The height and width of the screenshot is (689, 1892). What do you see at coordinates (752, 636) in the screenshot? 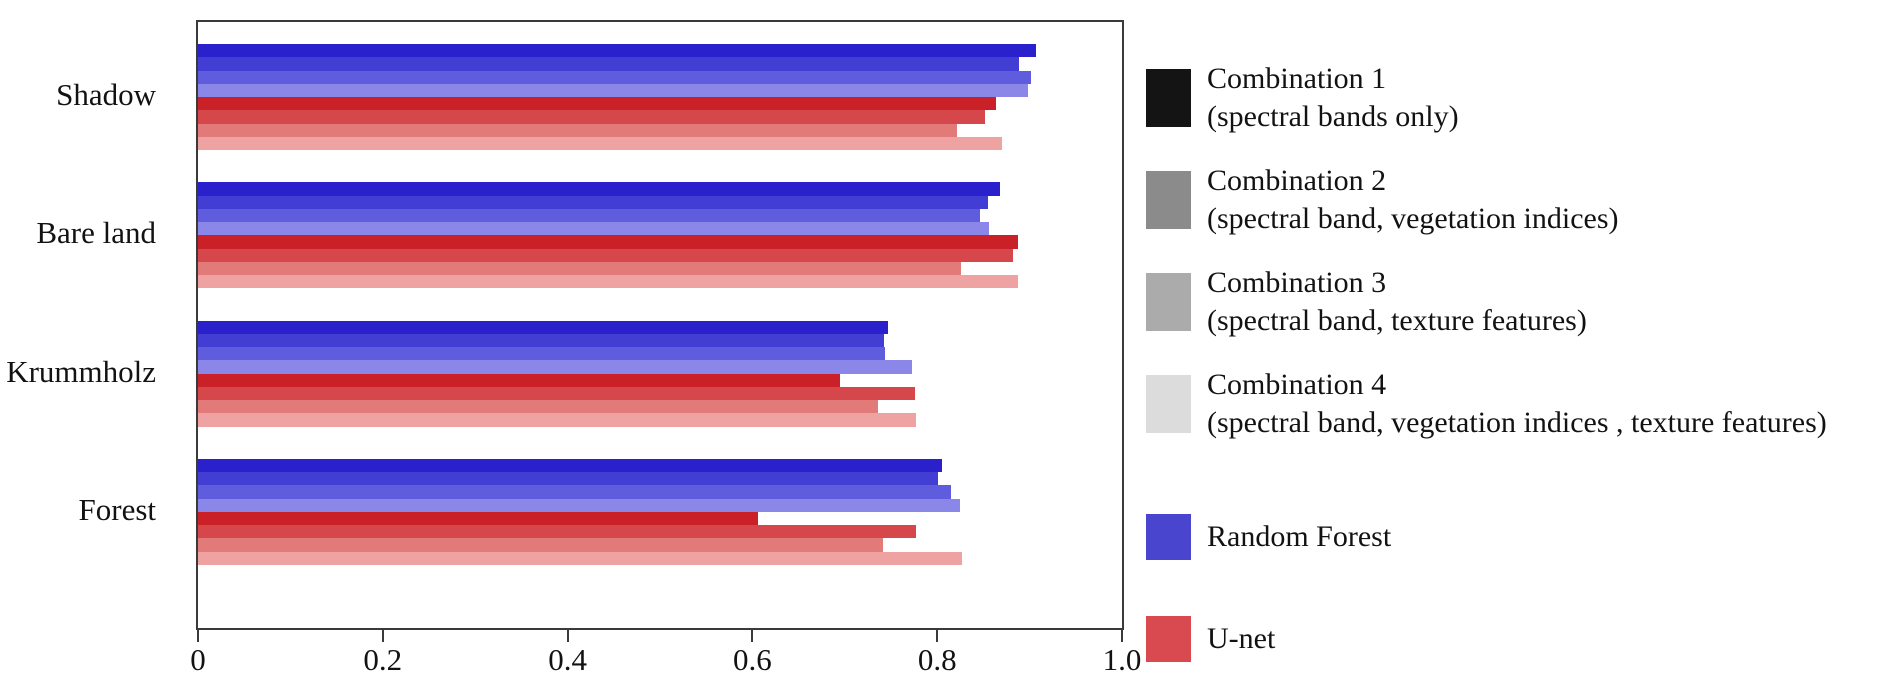
I see `x-tick-mark-0.6` at bounding box center [752, 636].